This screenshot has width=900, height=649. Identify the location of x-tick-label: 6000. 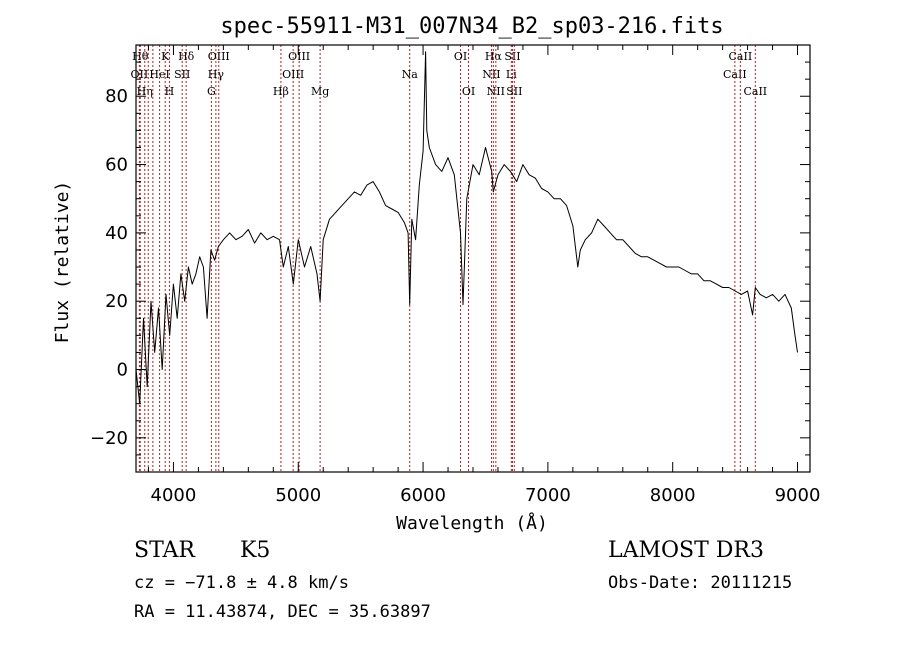
(423, 495).